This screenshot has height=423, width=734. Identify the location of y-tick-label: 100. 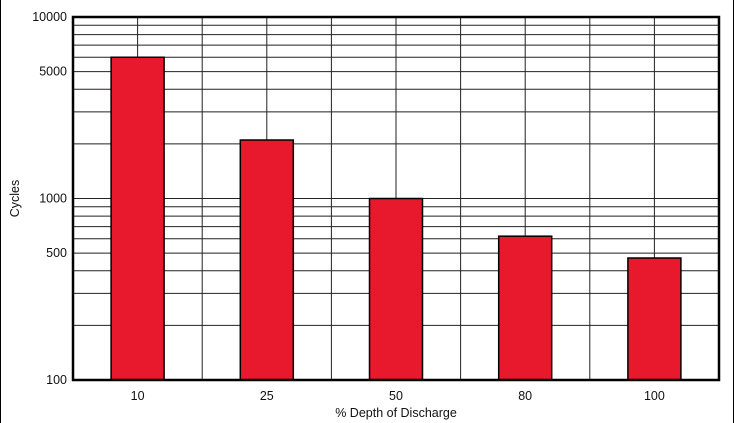
(56, 380).